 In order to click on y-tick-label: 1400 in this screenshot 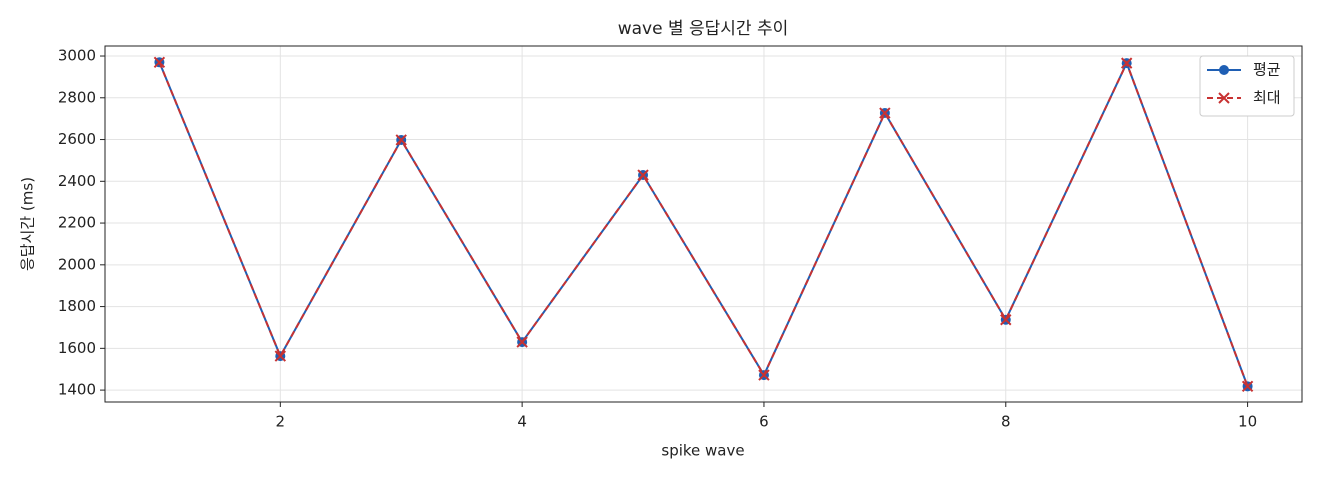, I will do `click(77, 390)`.